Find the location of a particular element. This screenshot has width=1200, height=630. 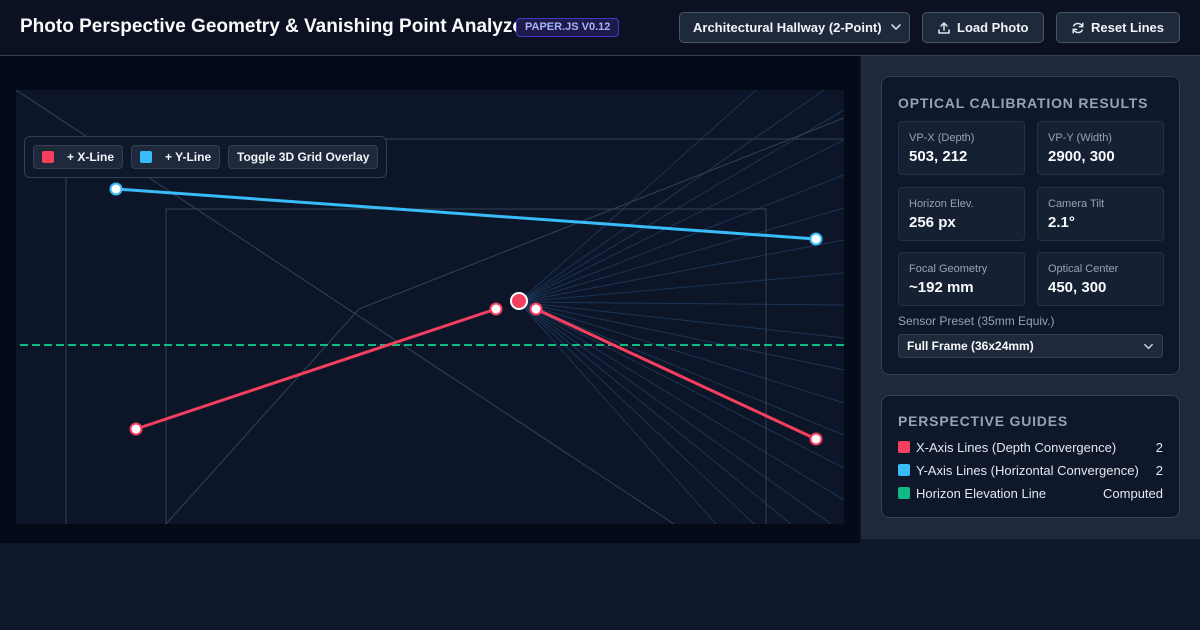

reset-lines-label: Reset Lines is located at coordinates (1127, 27).